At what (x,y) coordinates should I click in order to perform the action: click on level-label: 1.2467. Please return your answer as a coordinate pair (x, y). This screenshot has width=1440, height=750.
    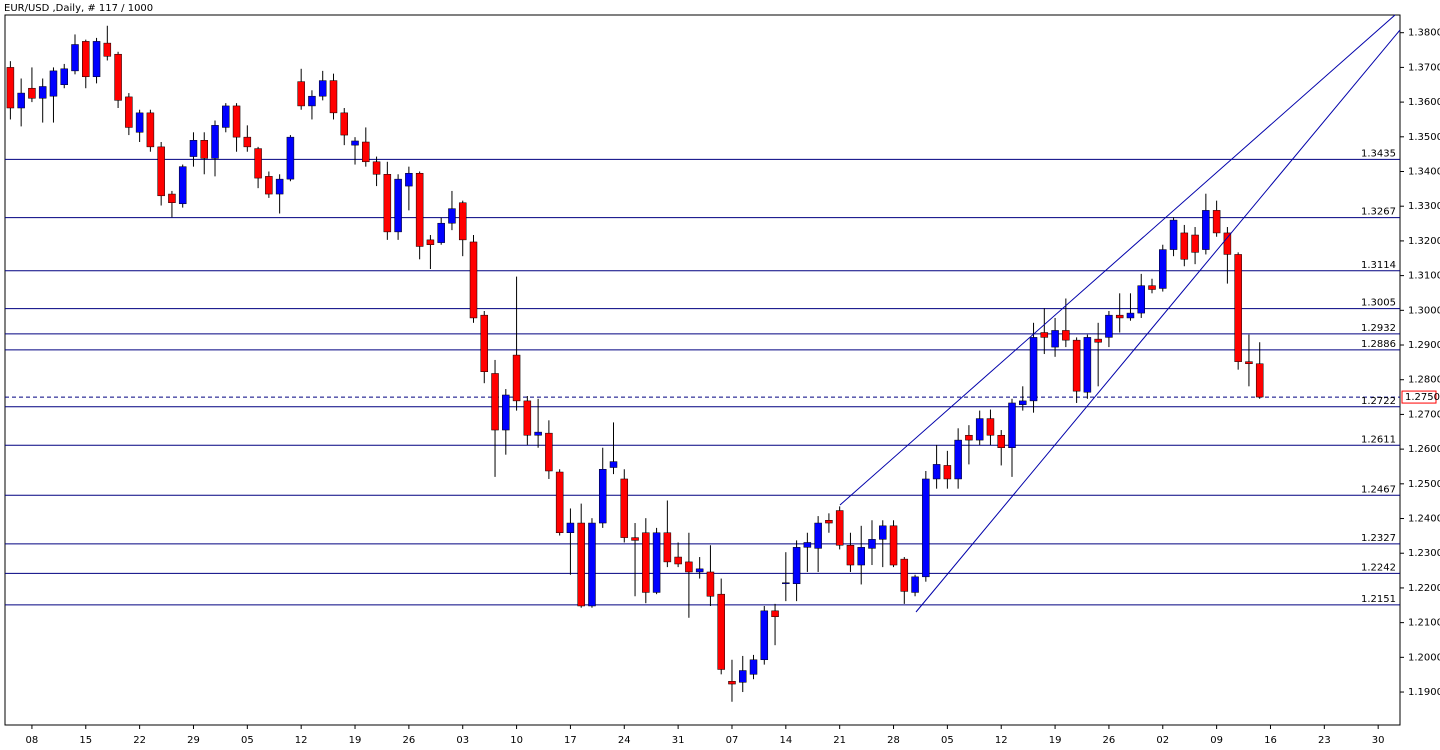
    Looking at the image, I should click on (1378, 489).